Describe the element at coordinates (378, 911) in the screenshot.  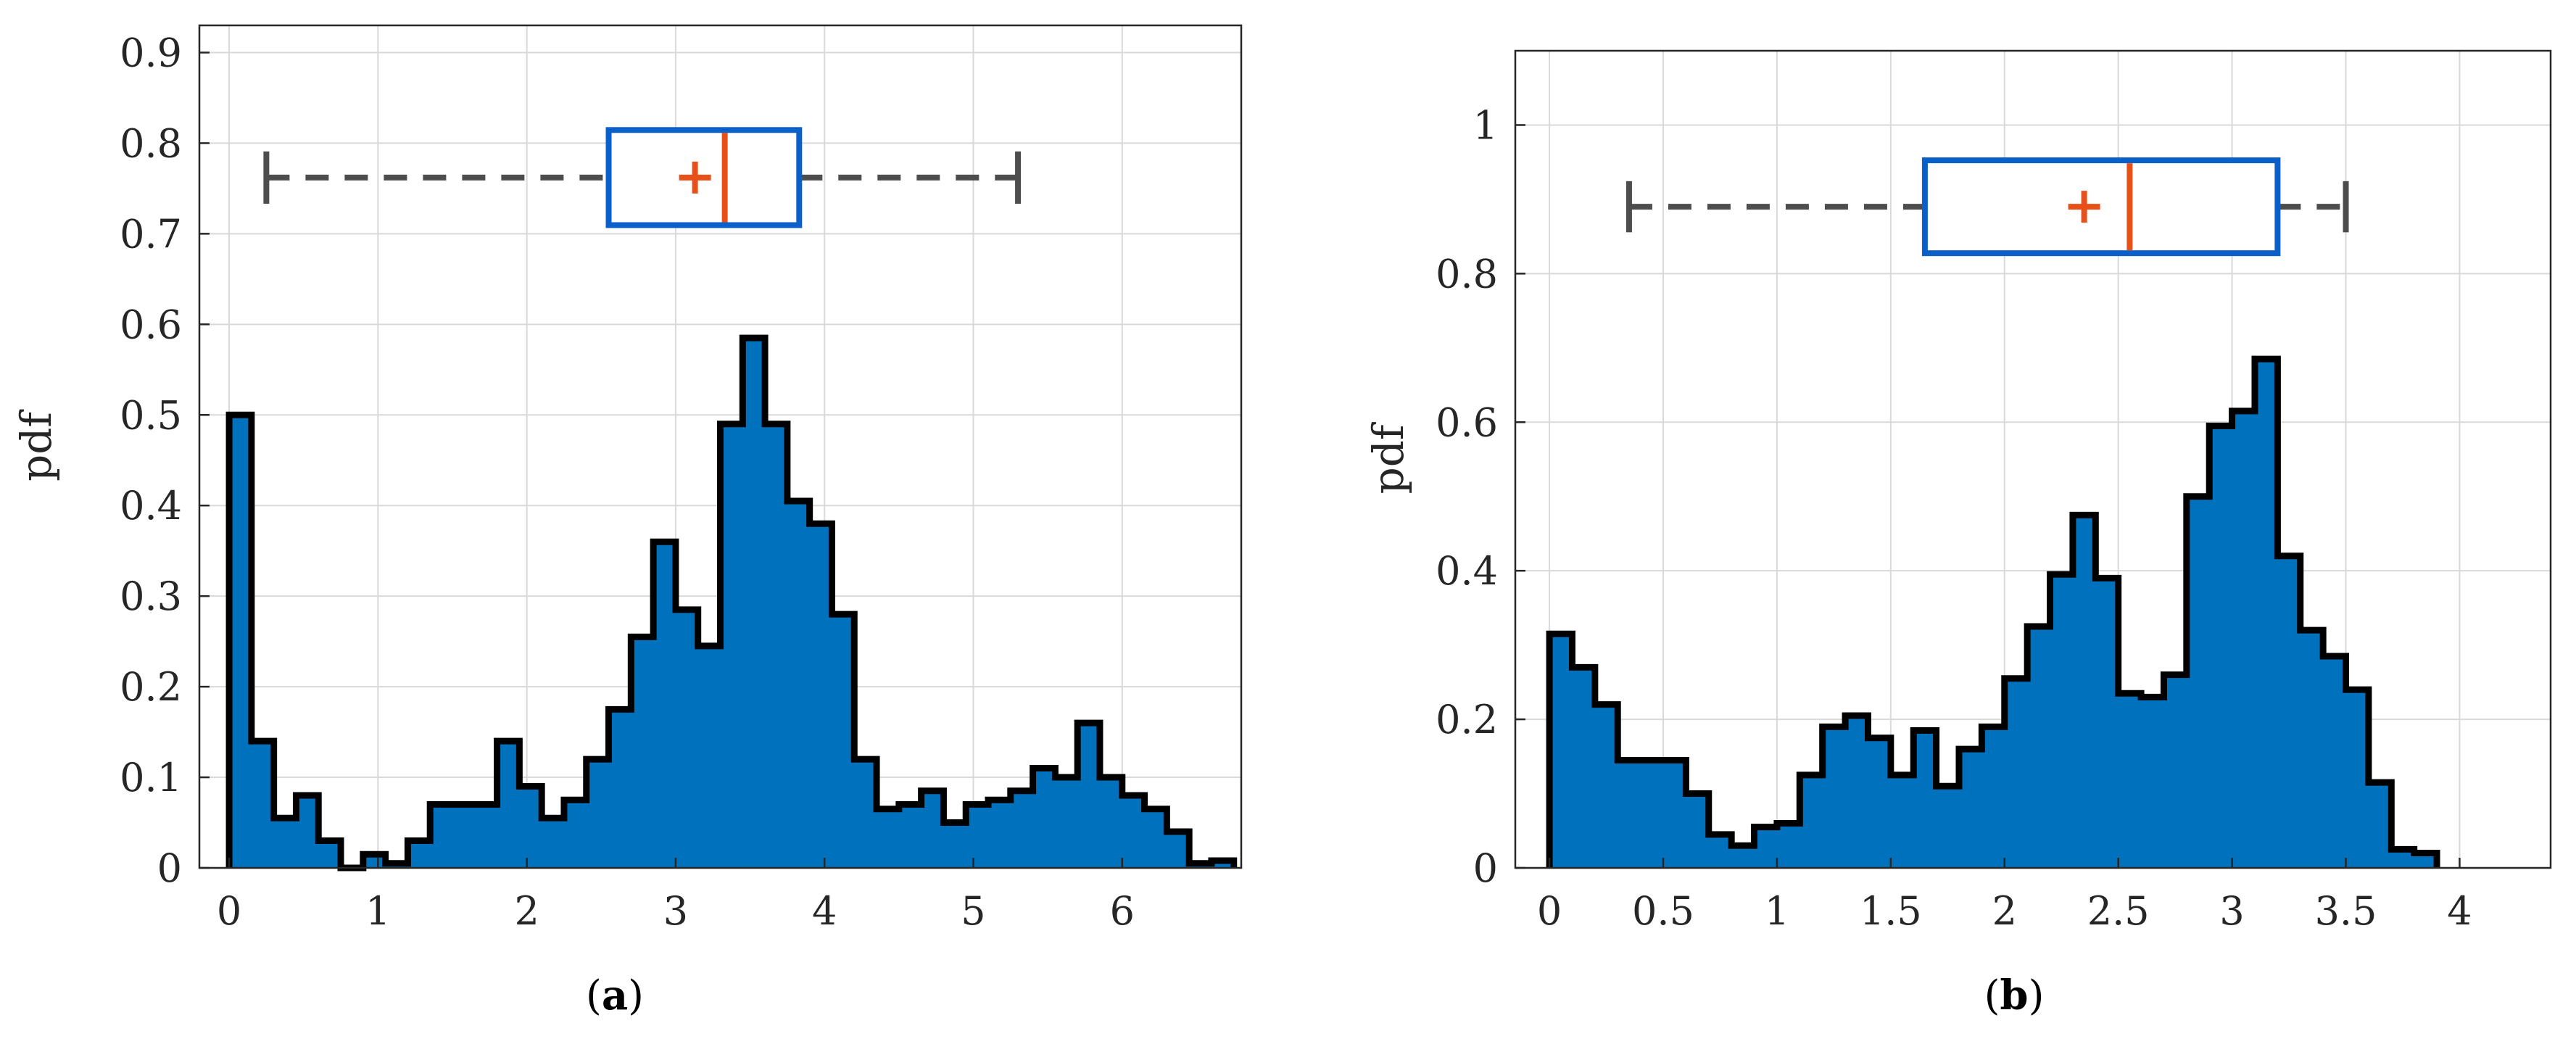
I see `a-xtick-label-1: 1` at that location.